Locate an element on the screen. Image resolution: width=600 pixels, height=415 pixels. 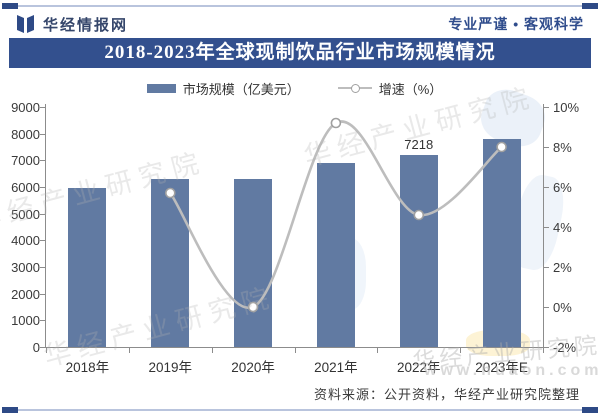
x-axis-line is located at coordinates (294, 347).